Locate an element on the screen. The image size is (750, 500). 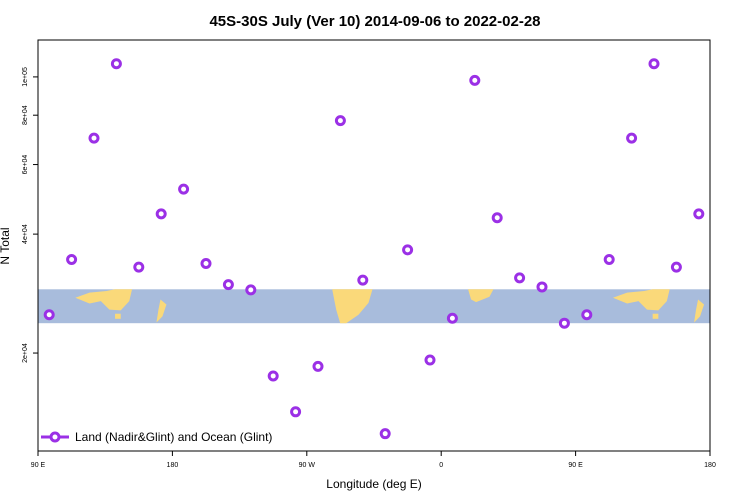
y-tick-label: 2e+04 is located at coordinates (25, 353).